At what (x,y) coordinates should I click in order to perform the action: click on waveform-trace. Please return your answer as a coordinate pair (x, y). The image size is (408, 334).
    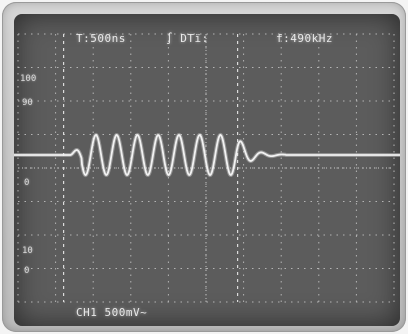
    Looking at the image, I should click on (207, 155).